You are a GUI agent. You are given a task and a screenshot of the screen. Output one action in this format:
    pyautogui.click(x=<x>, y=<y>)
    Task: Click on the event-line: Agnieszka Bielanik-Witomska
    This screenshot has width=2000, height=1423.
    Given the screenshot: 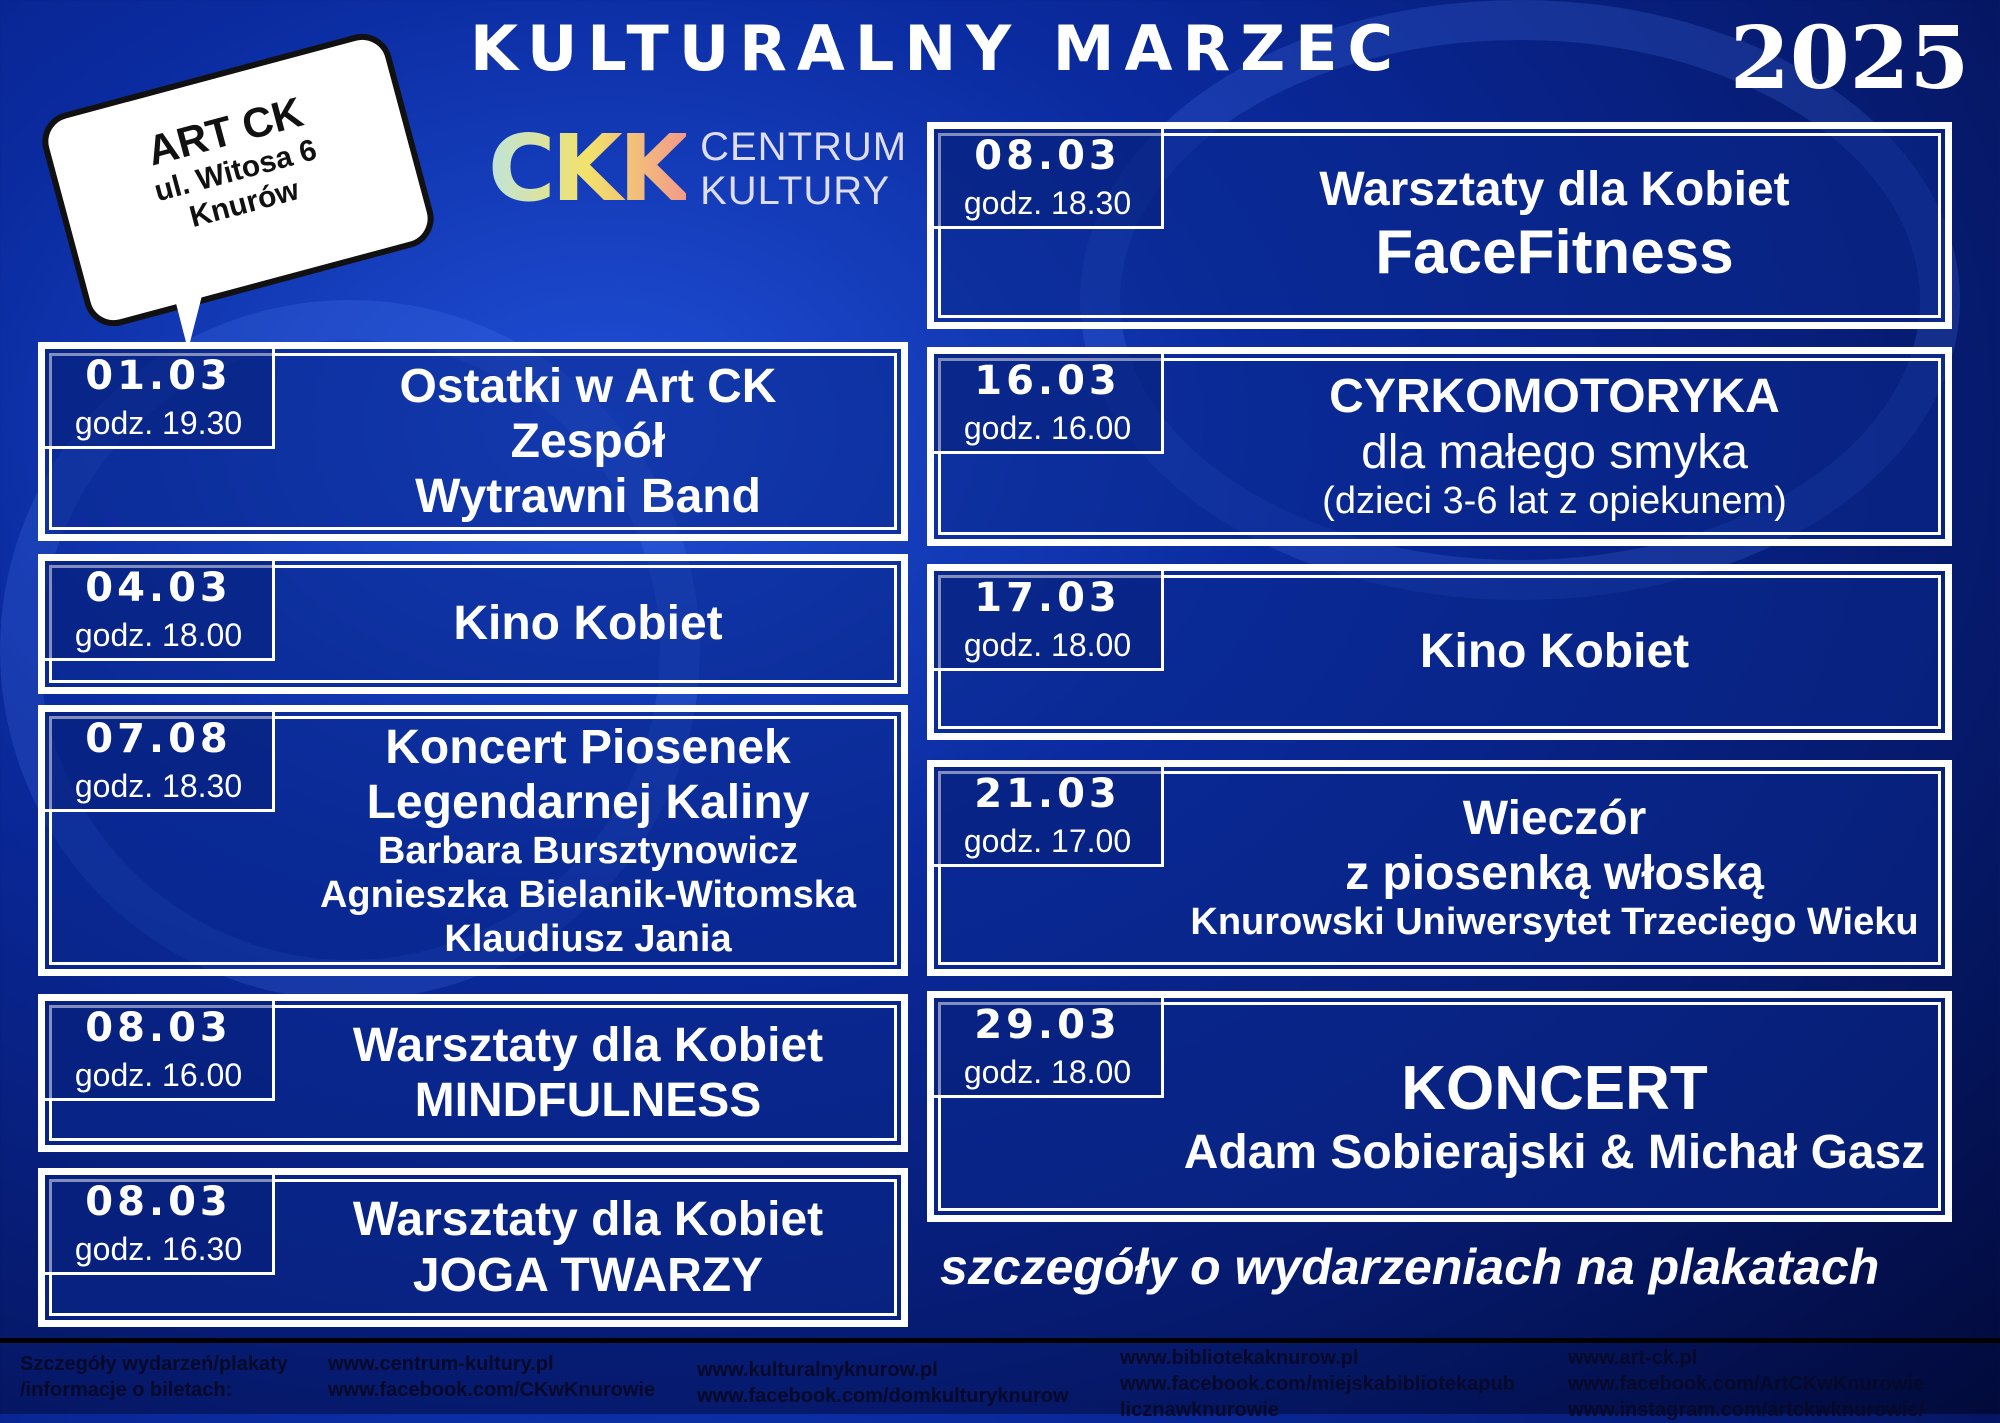 What is the action you would take?
    pyautogui.click(x=588, y=894)
    